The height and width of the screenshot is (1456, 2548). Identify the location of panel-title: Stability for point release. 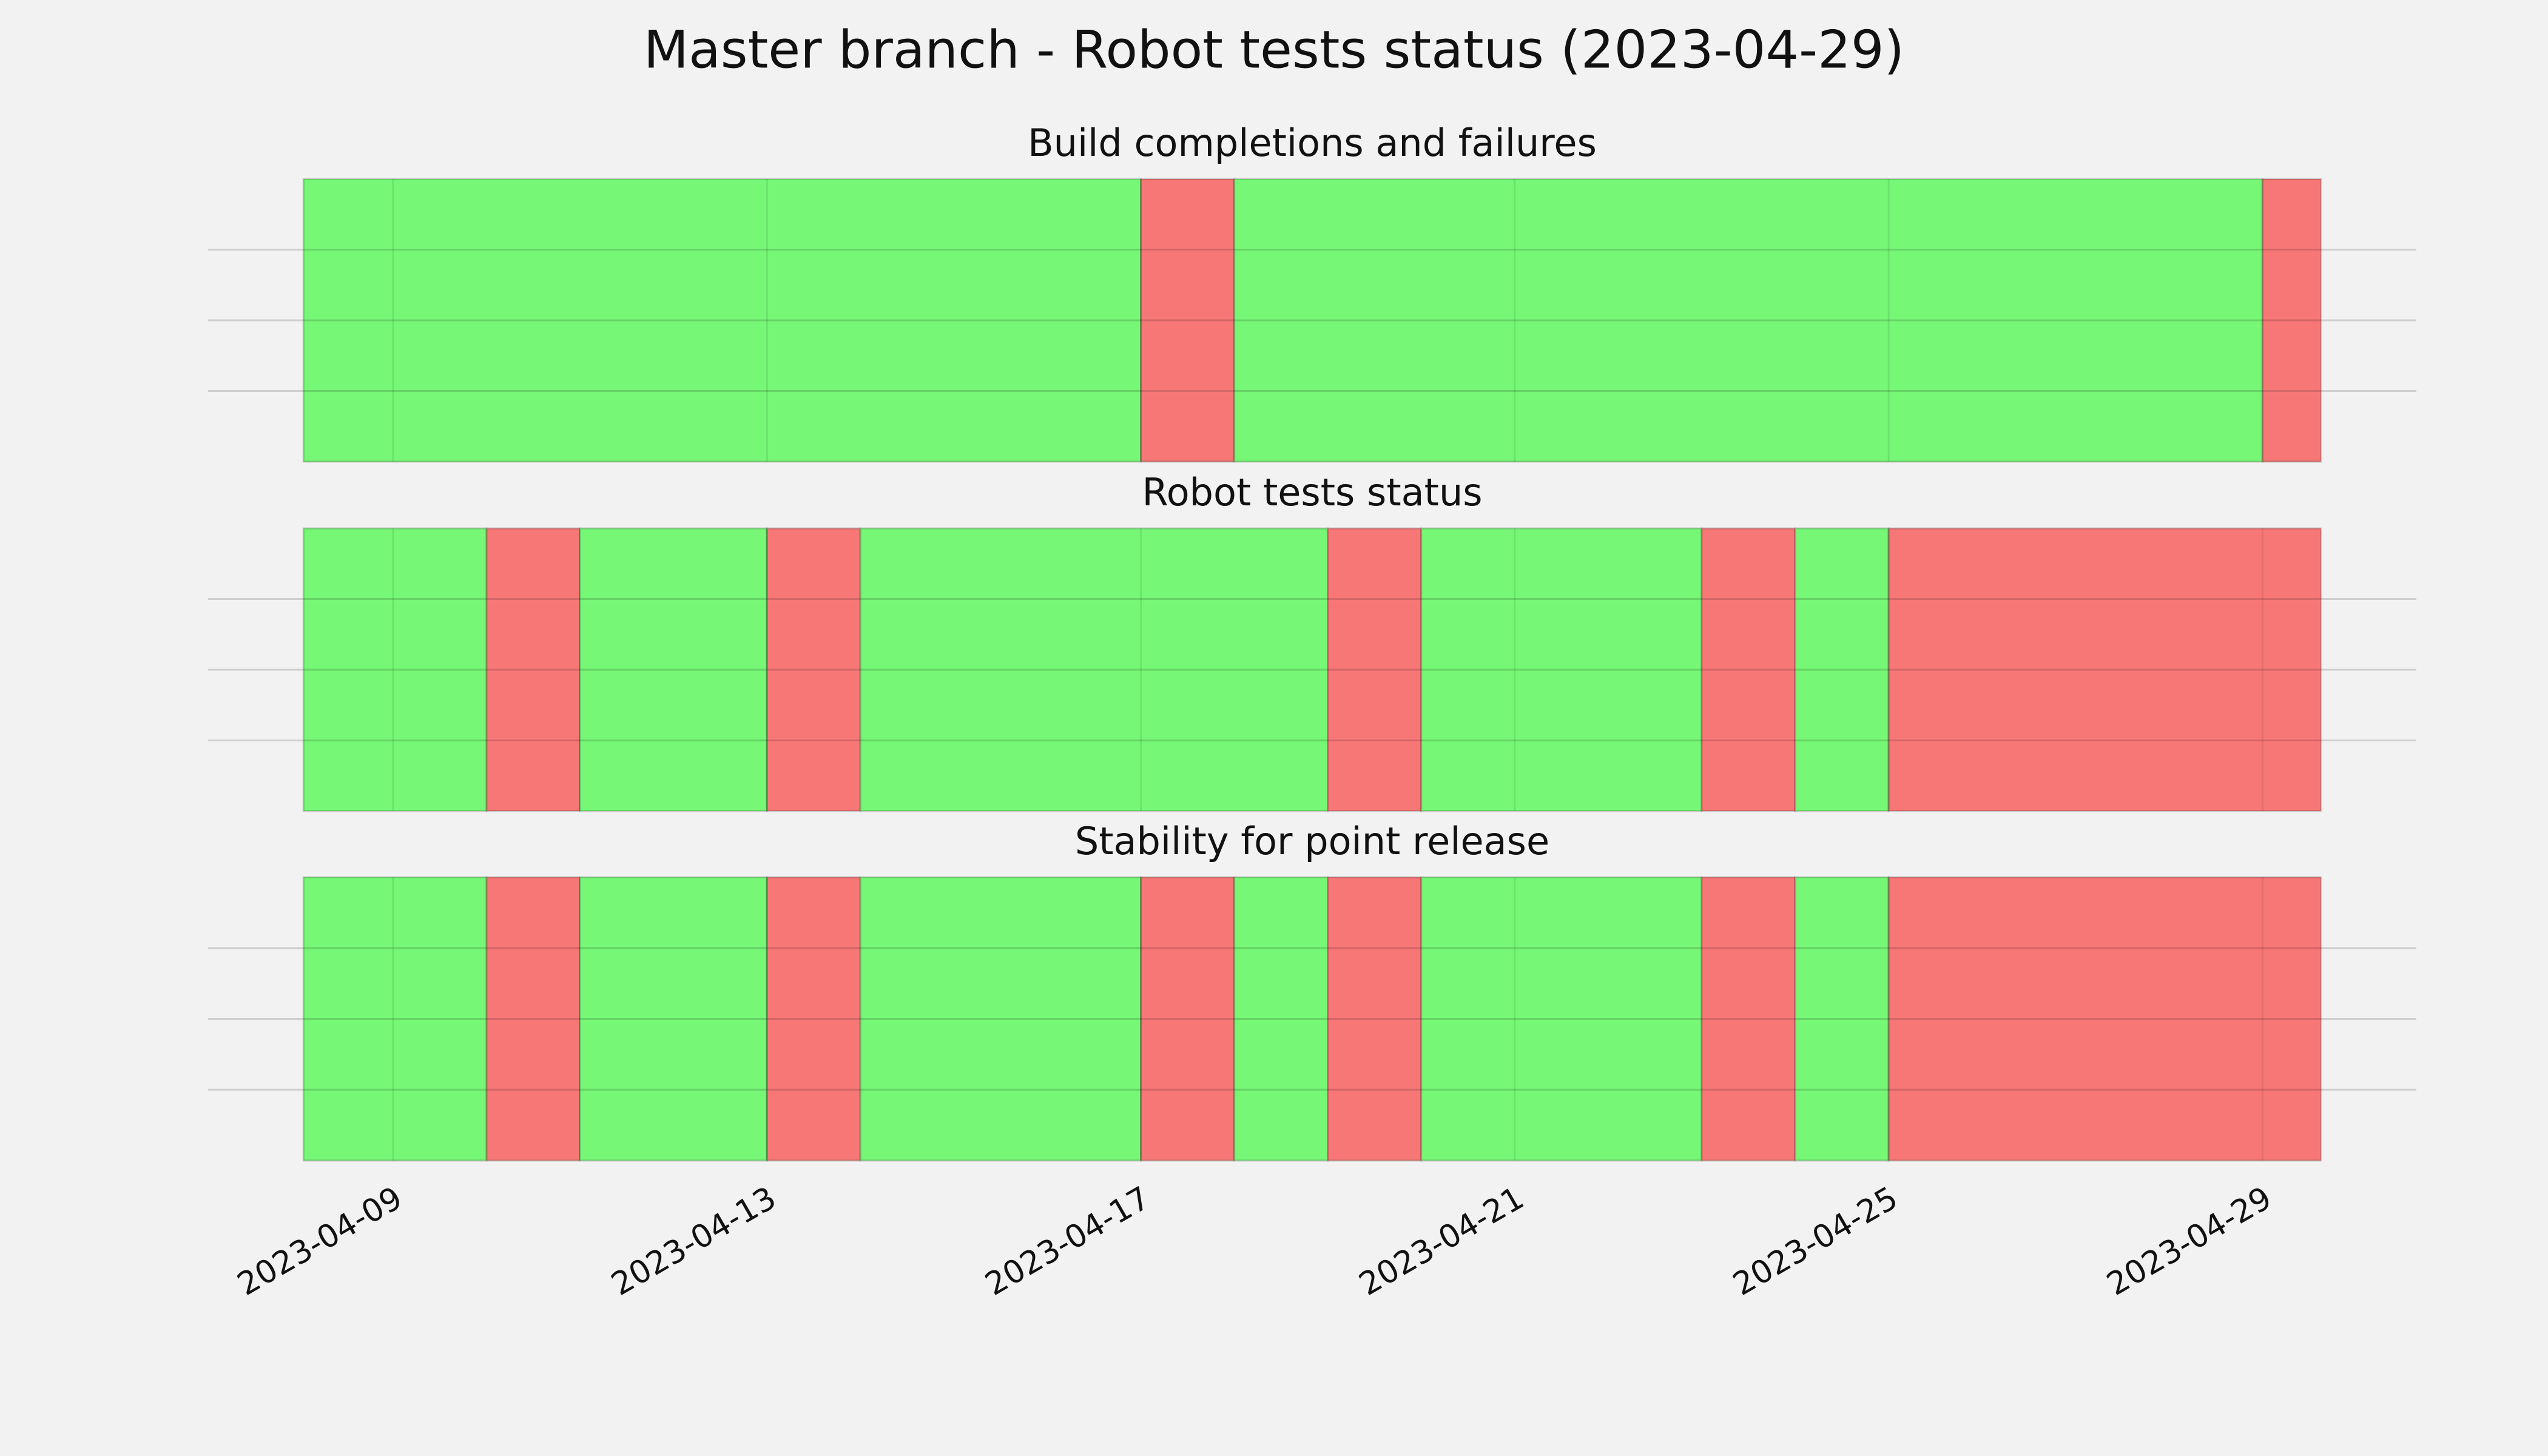
(1312, 841).